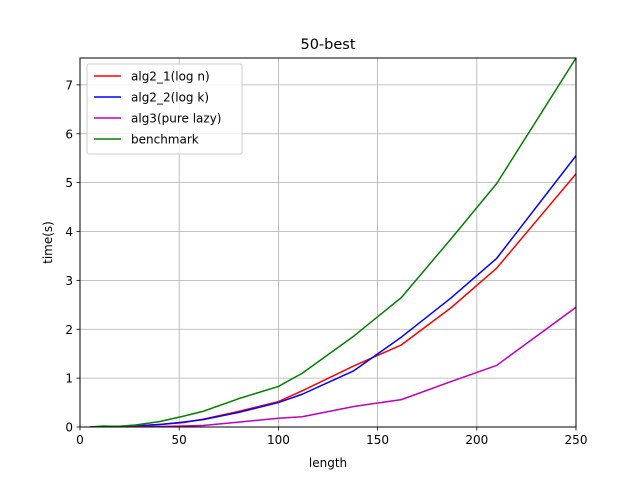 The width and height of the screenshot is (640, 485). I want to click on legend-label: alg2_1(log n), so click(170, 77).